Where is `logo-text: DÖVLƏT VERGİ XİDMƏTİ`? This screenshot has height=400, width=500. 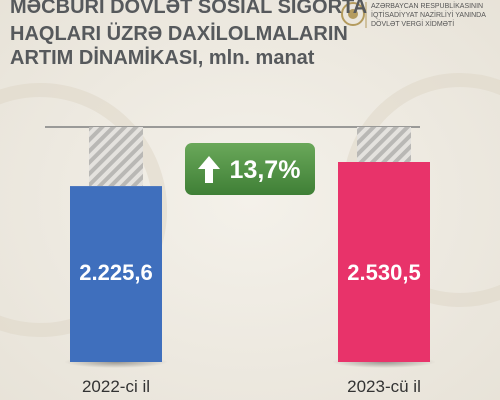
logo-text: DÖVLƏT VERGİ XİDMƏTİ is located at coordinates (412, 23).